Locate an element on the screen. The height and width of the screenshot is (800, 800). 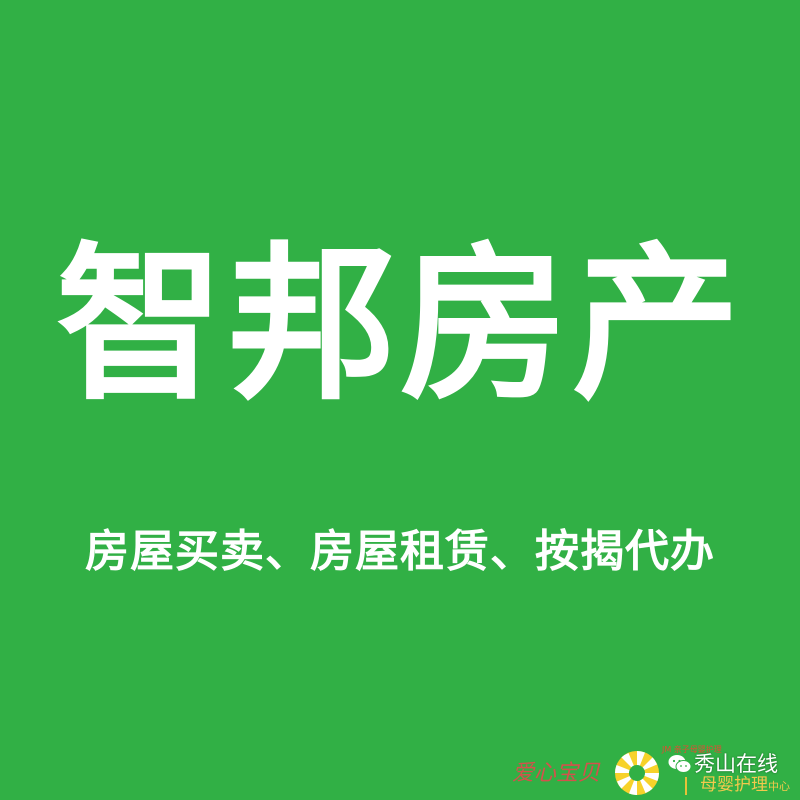
watermark-account-name: 秀山在线 is located at coordinates (736, 764).